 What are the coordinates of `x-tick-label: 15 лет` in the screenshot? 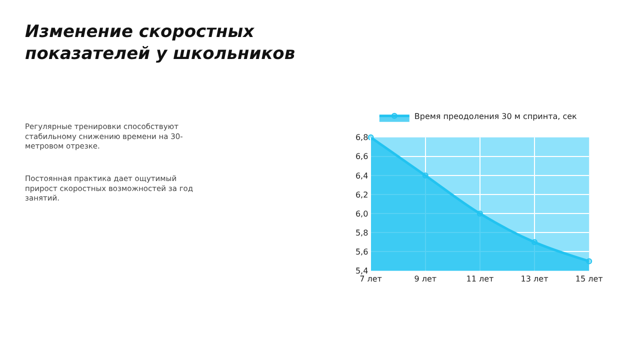 It's located at (589, 279).